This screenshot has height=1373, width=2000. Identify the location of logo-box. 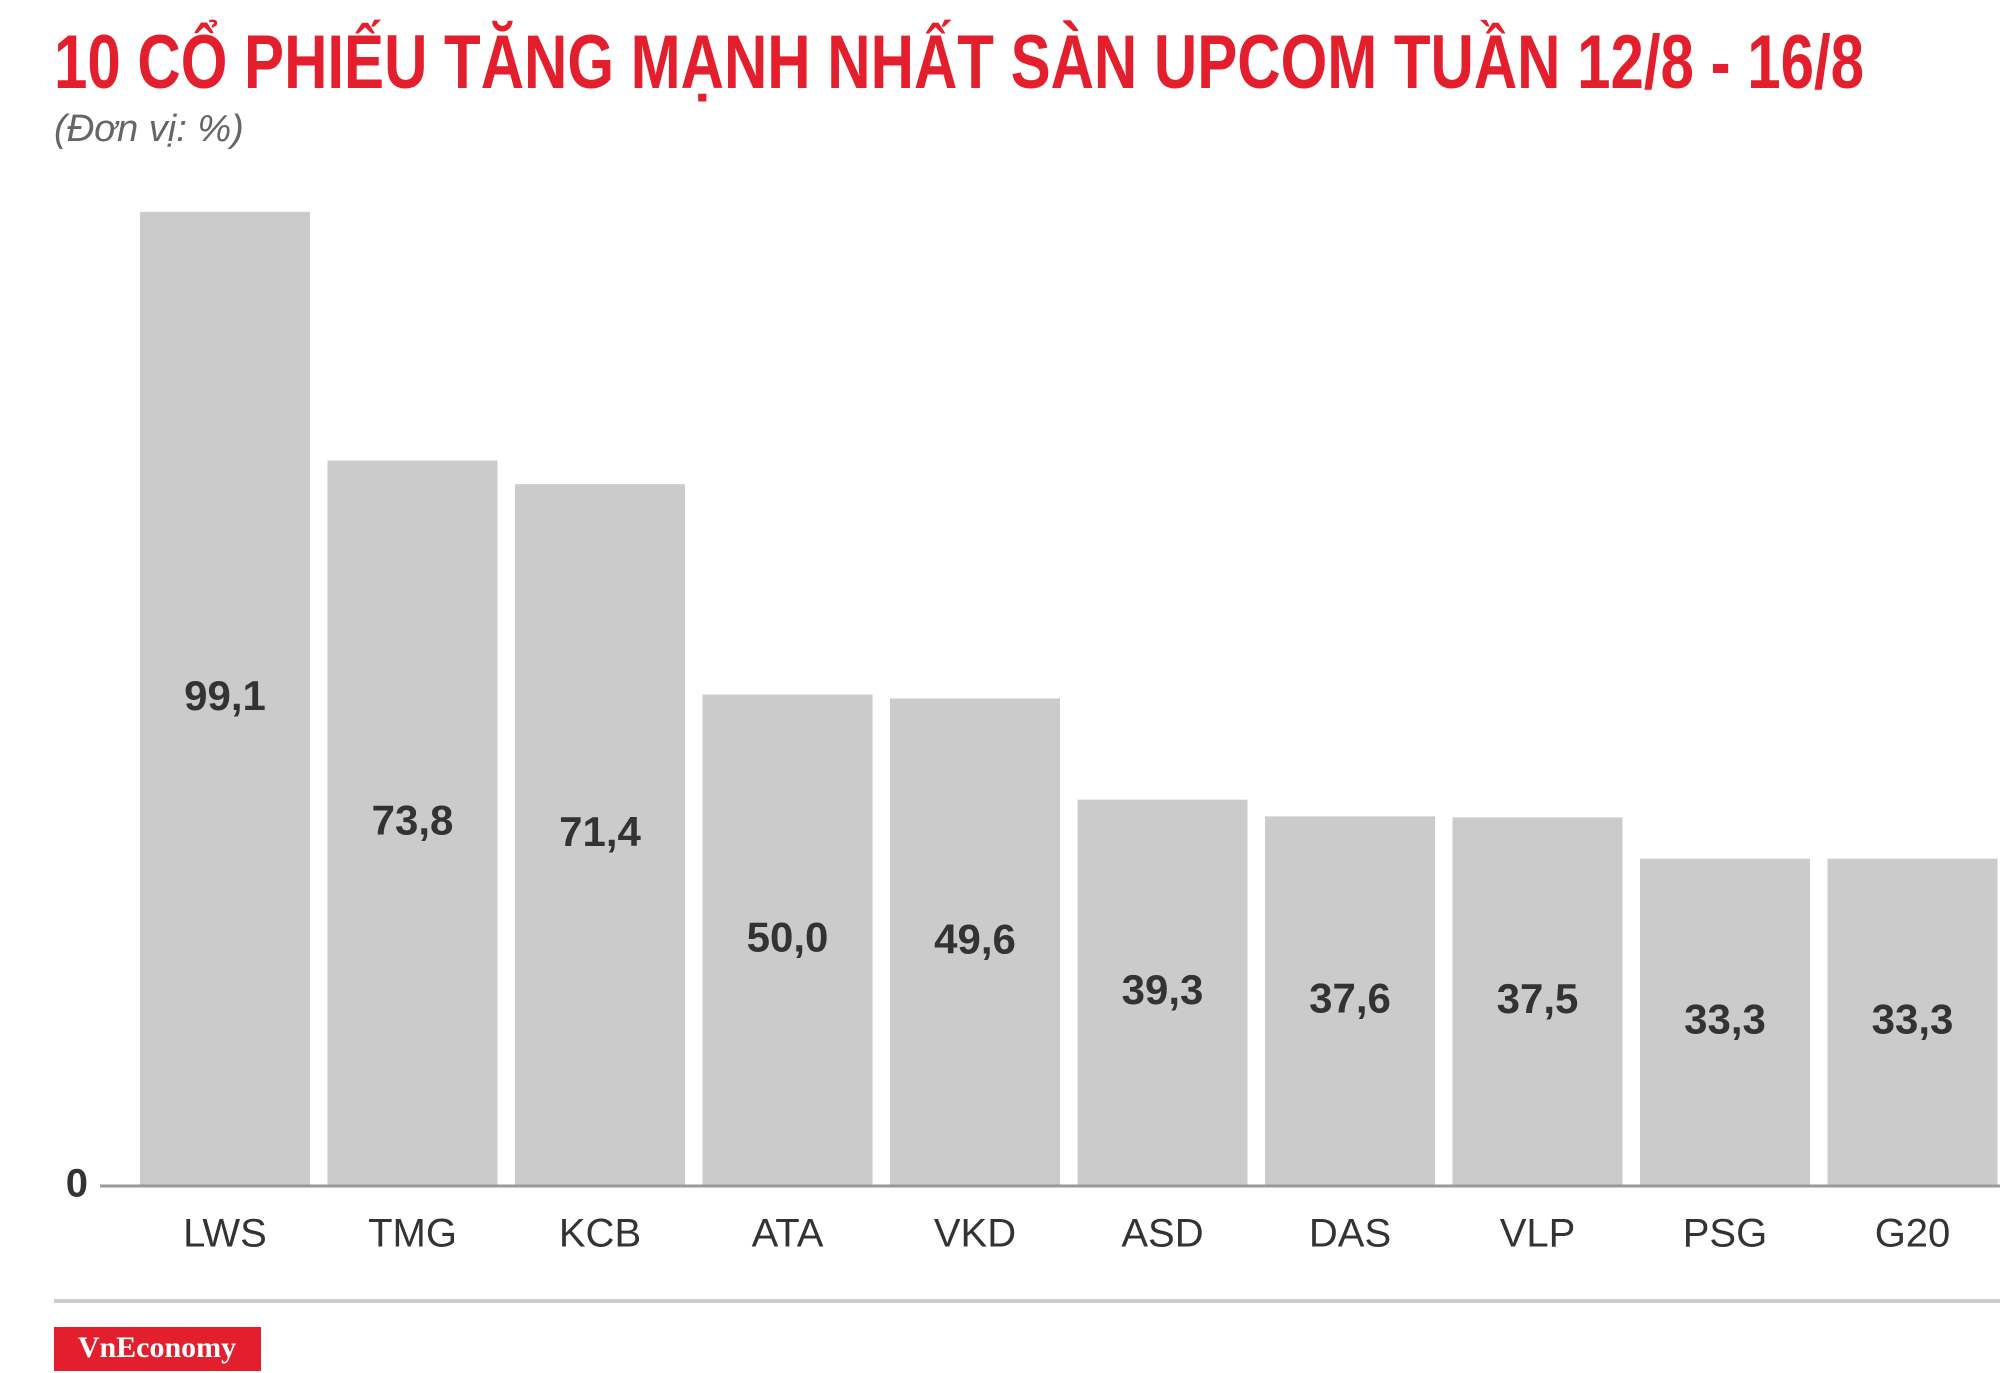
(157, 1349).